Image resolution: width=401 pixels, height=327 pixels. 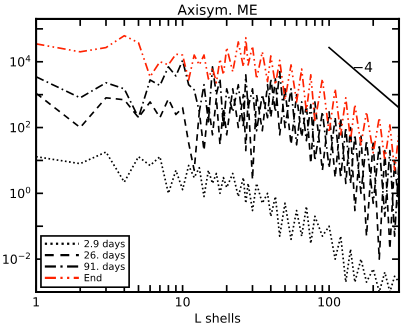 I want to click on annotation: −4, so click(x=363, y=67).